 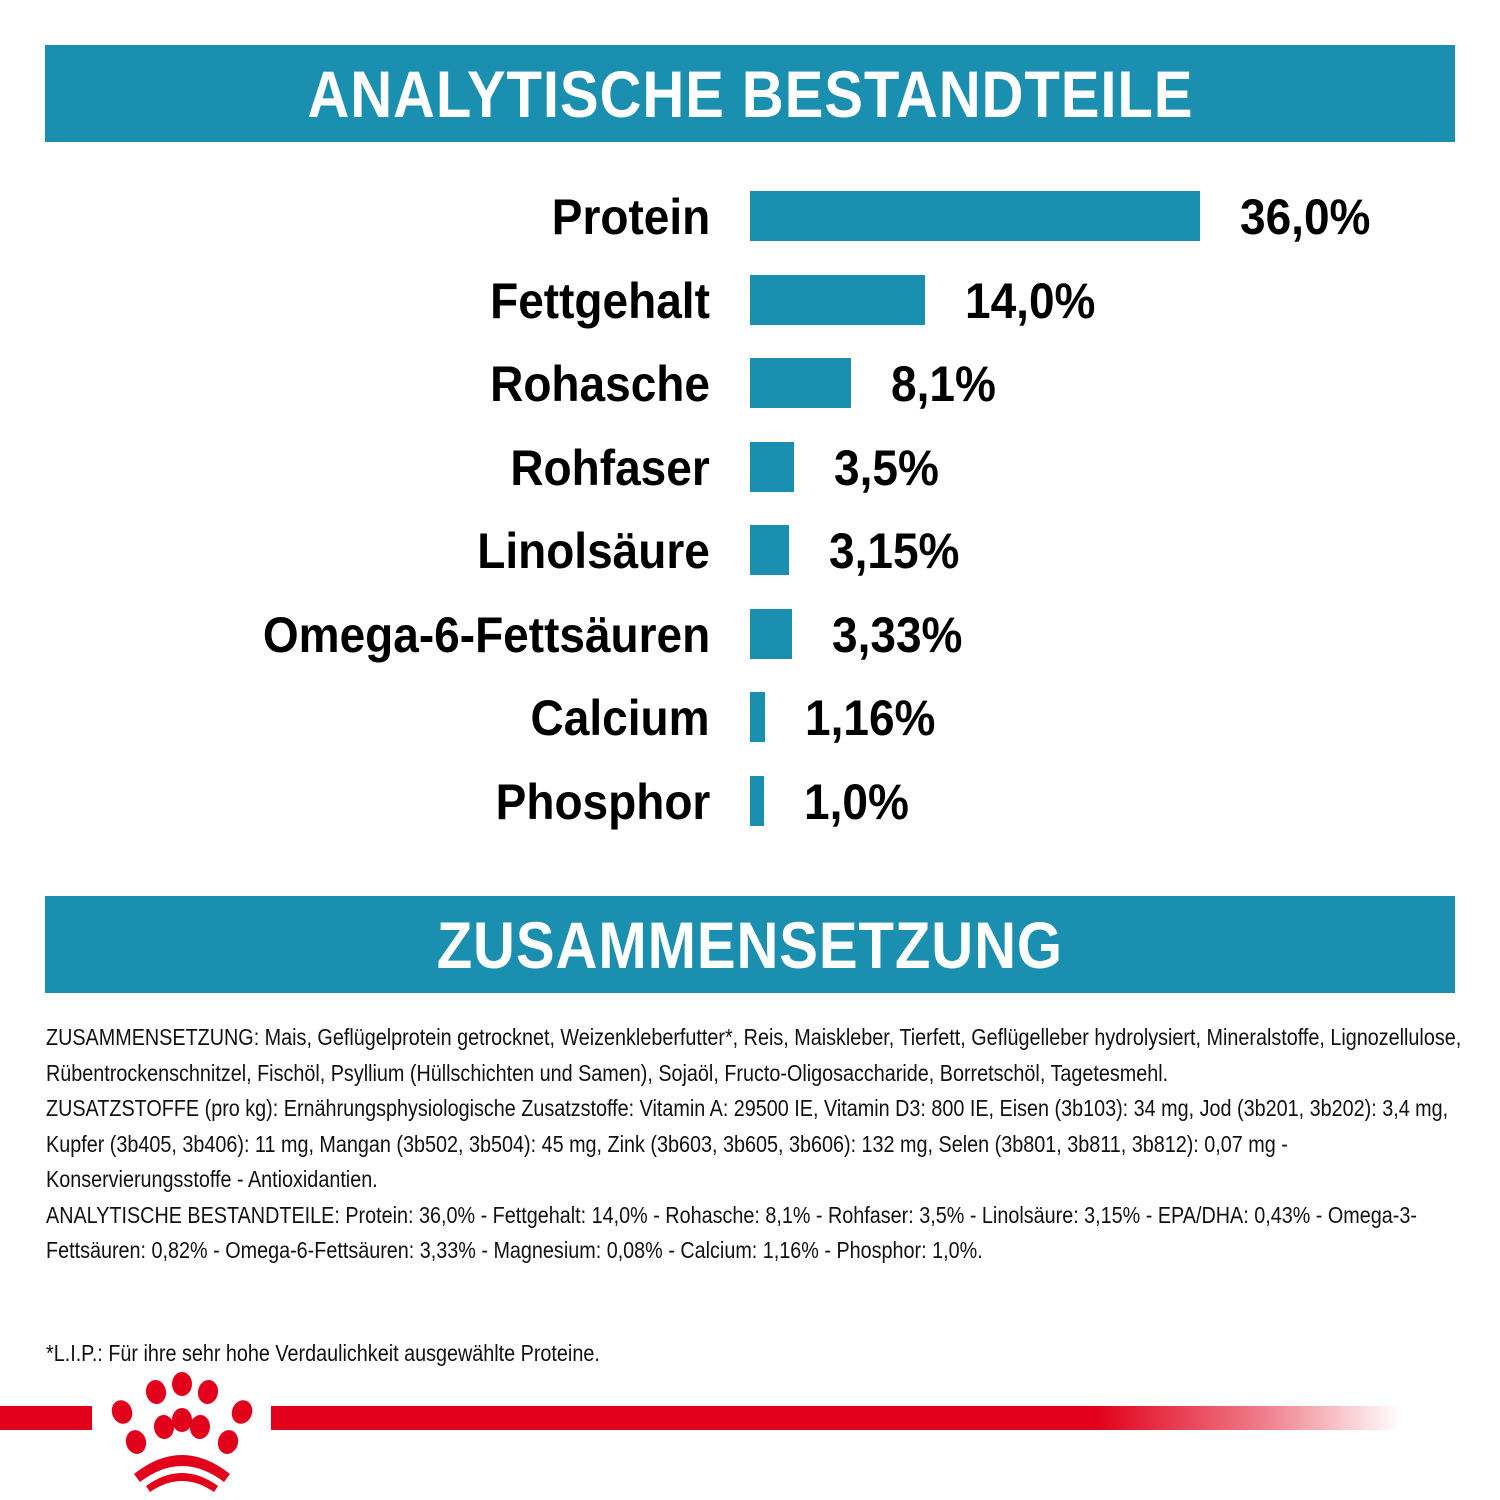 I want to click on chart-row-value: 3,15%, so click(x=894, y=551).